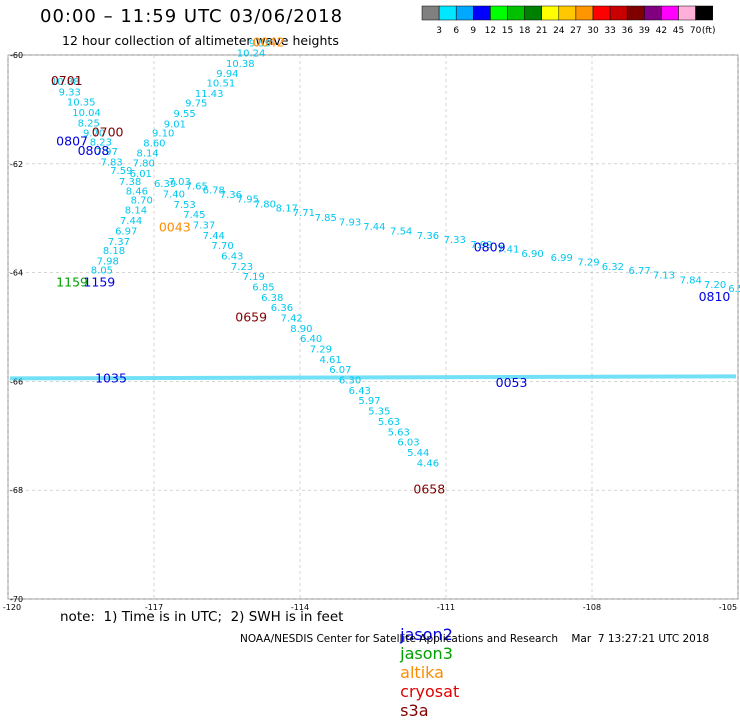 This screenshot has width=740, height=720. What do you see at coordinates (16, 599) in the screenshot?
I see `lat-tick-label: -70` at bounding box center [16, 599].